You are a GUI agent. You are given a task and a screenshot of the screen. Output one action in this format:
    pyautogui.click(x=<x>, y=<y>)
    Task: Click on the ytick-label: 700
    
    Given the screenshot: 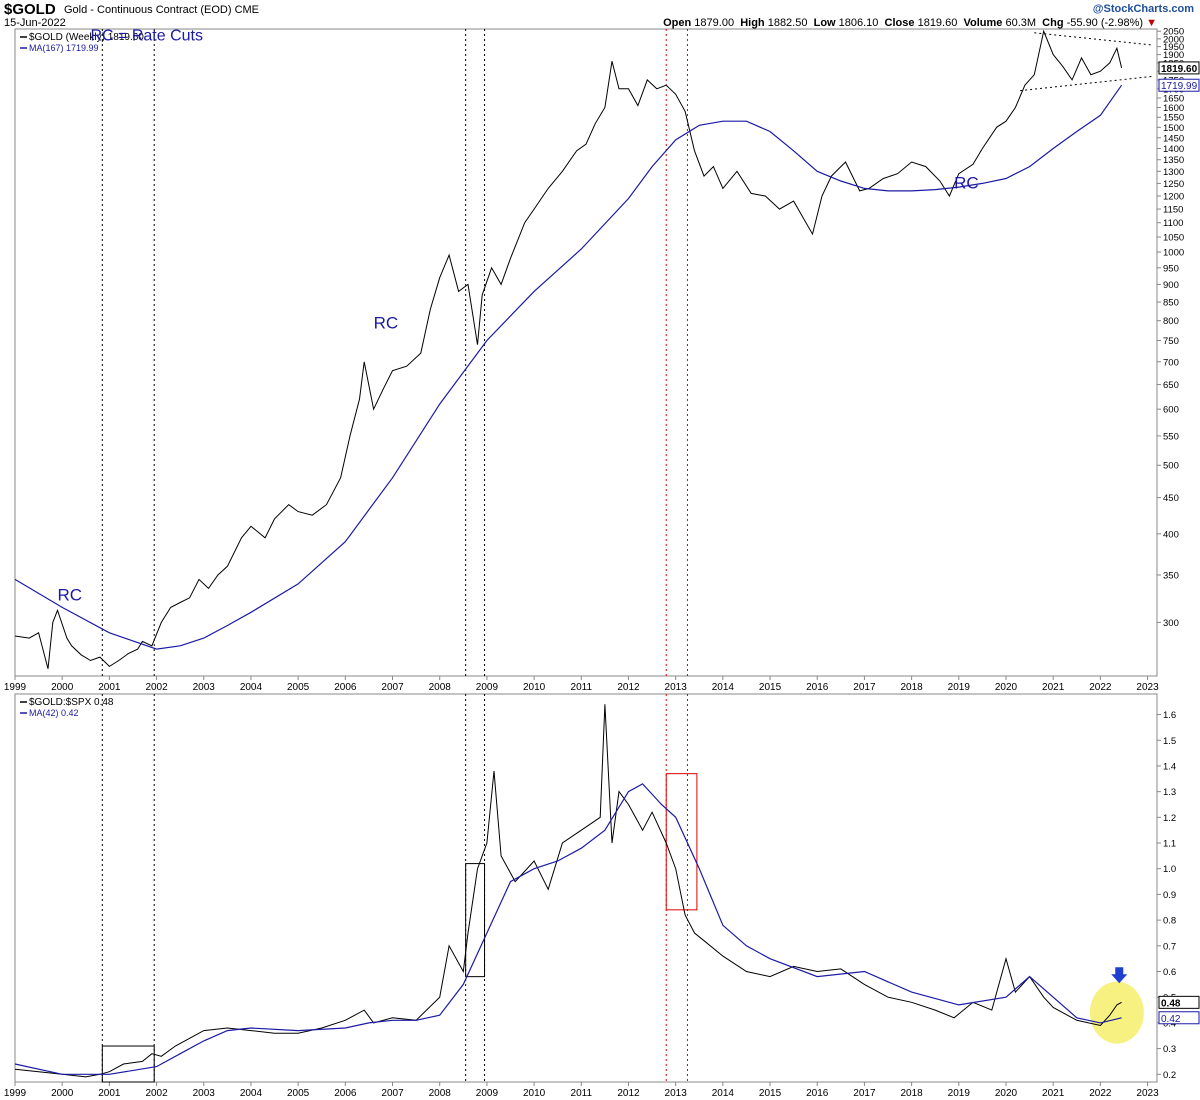 What is the action you would take?
    pyautogui.click(x=1171, y=362)
    